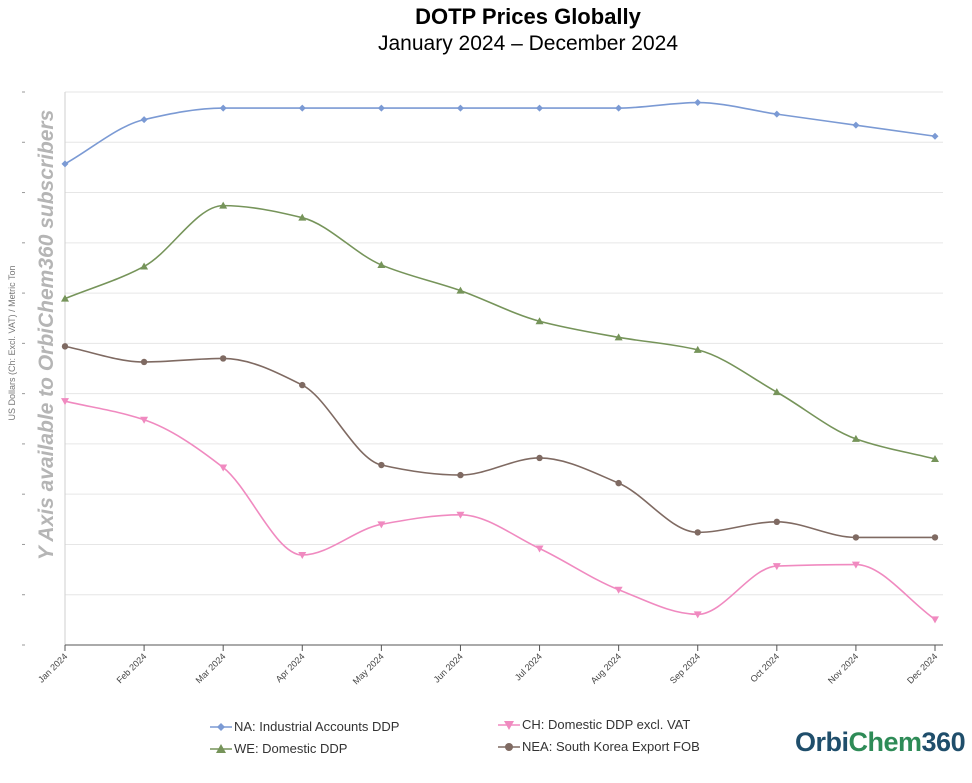  Describe the element at coordinates (221, 748) in the screenshot. I see `legend-marker-triangle-icon` at that location.